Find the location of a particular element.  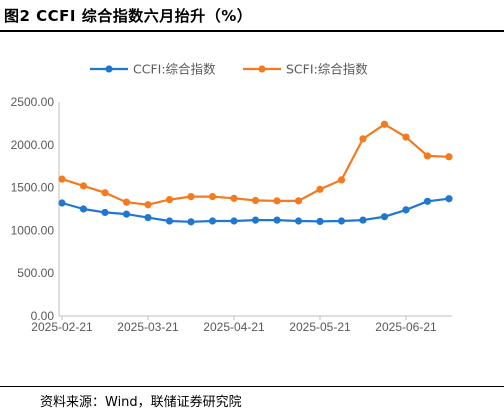

chart-legend: CCFI:综合指数 SCFI:综合指数 is located at coordinates (229, 69).